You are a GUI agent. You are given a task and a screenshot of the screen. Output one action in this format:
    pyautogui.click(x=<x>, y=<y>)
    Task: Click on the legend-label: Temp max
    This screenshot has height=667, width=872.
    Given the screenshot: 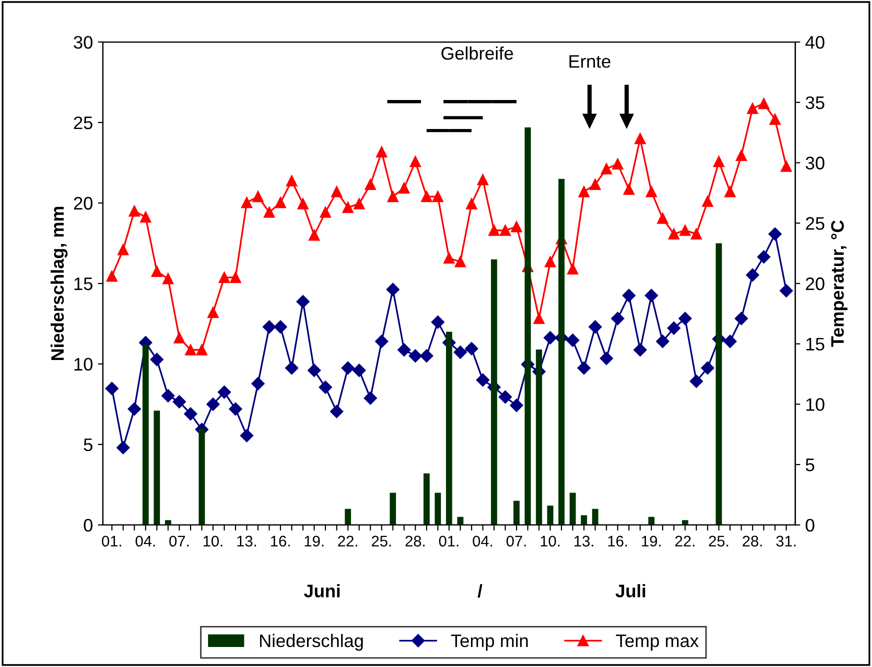 What is the action you would take?
    pyautogui.click(x=657, y=642)
    